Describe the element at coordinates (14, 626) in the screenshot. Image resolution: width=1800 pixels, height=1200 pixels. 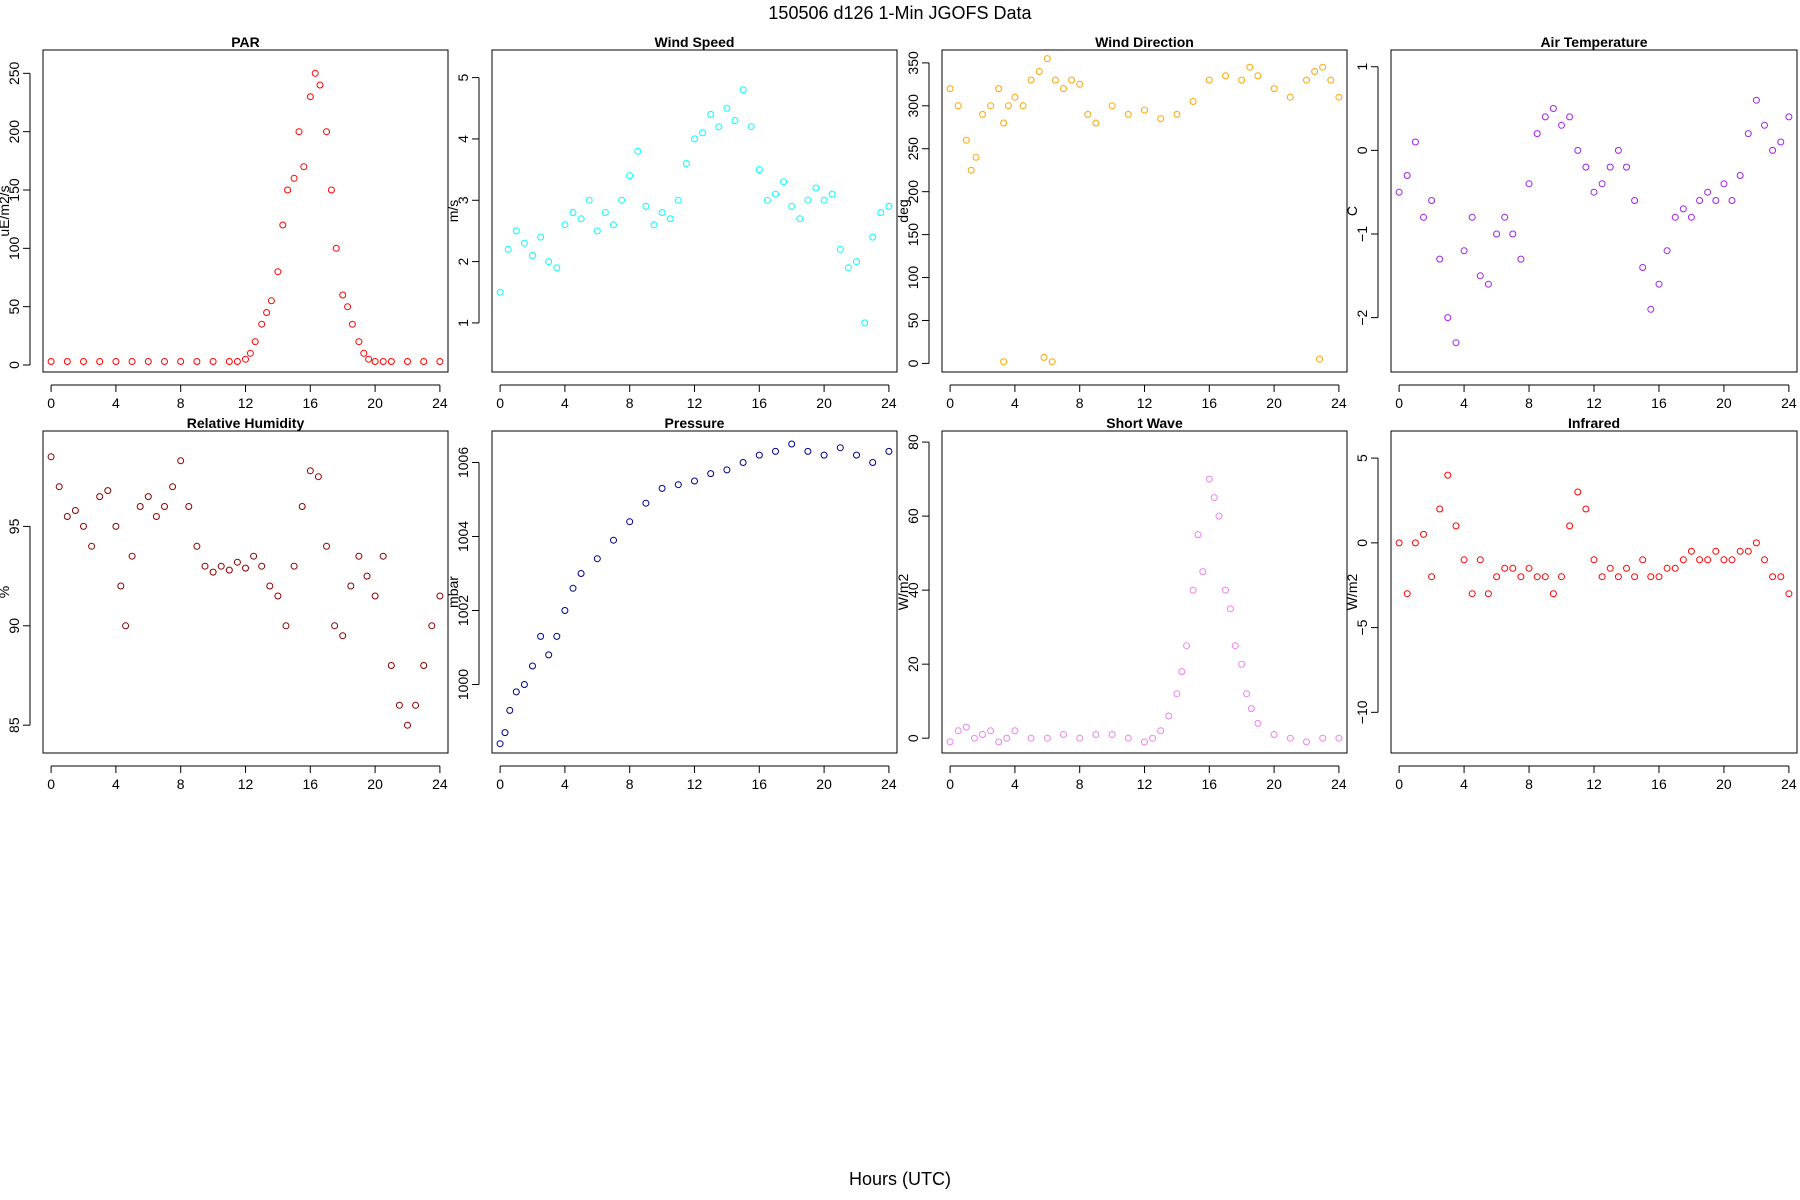
I see `y-tick-label: 90` at that location.